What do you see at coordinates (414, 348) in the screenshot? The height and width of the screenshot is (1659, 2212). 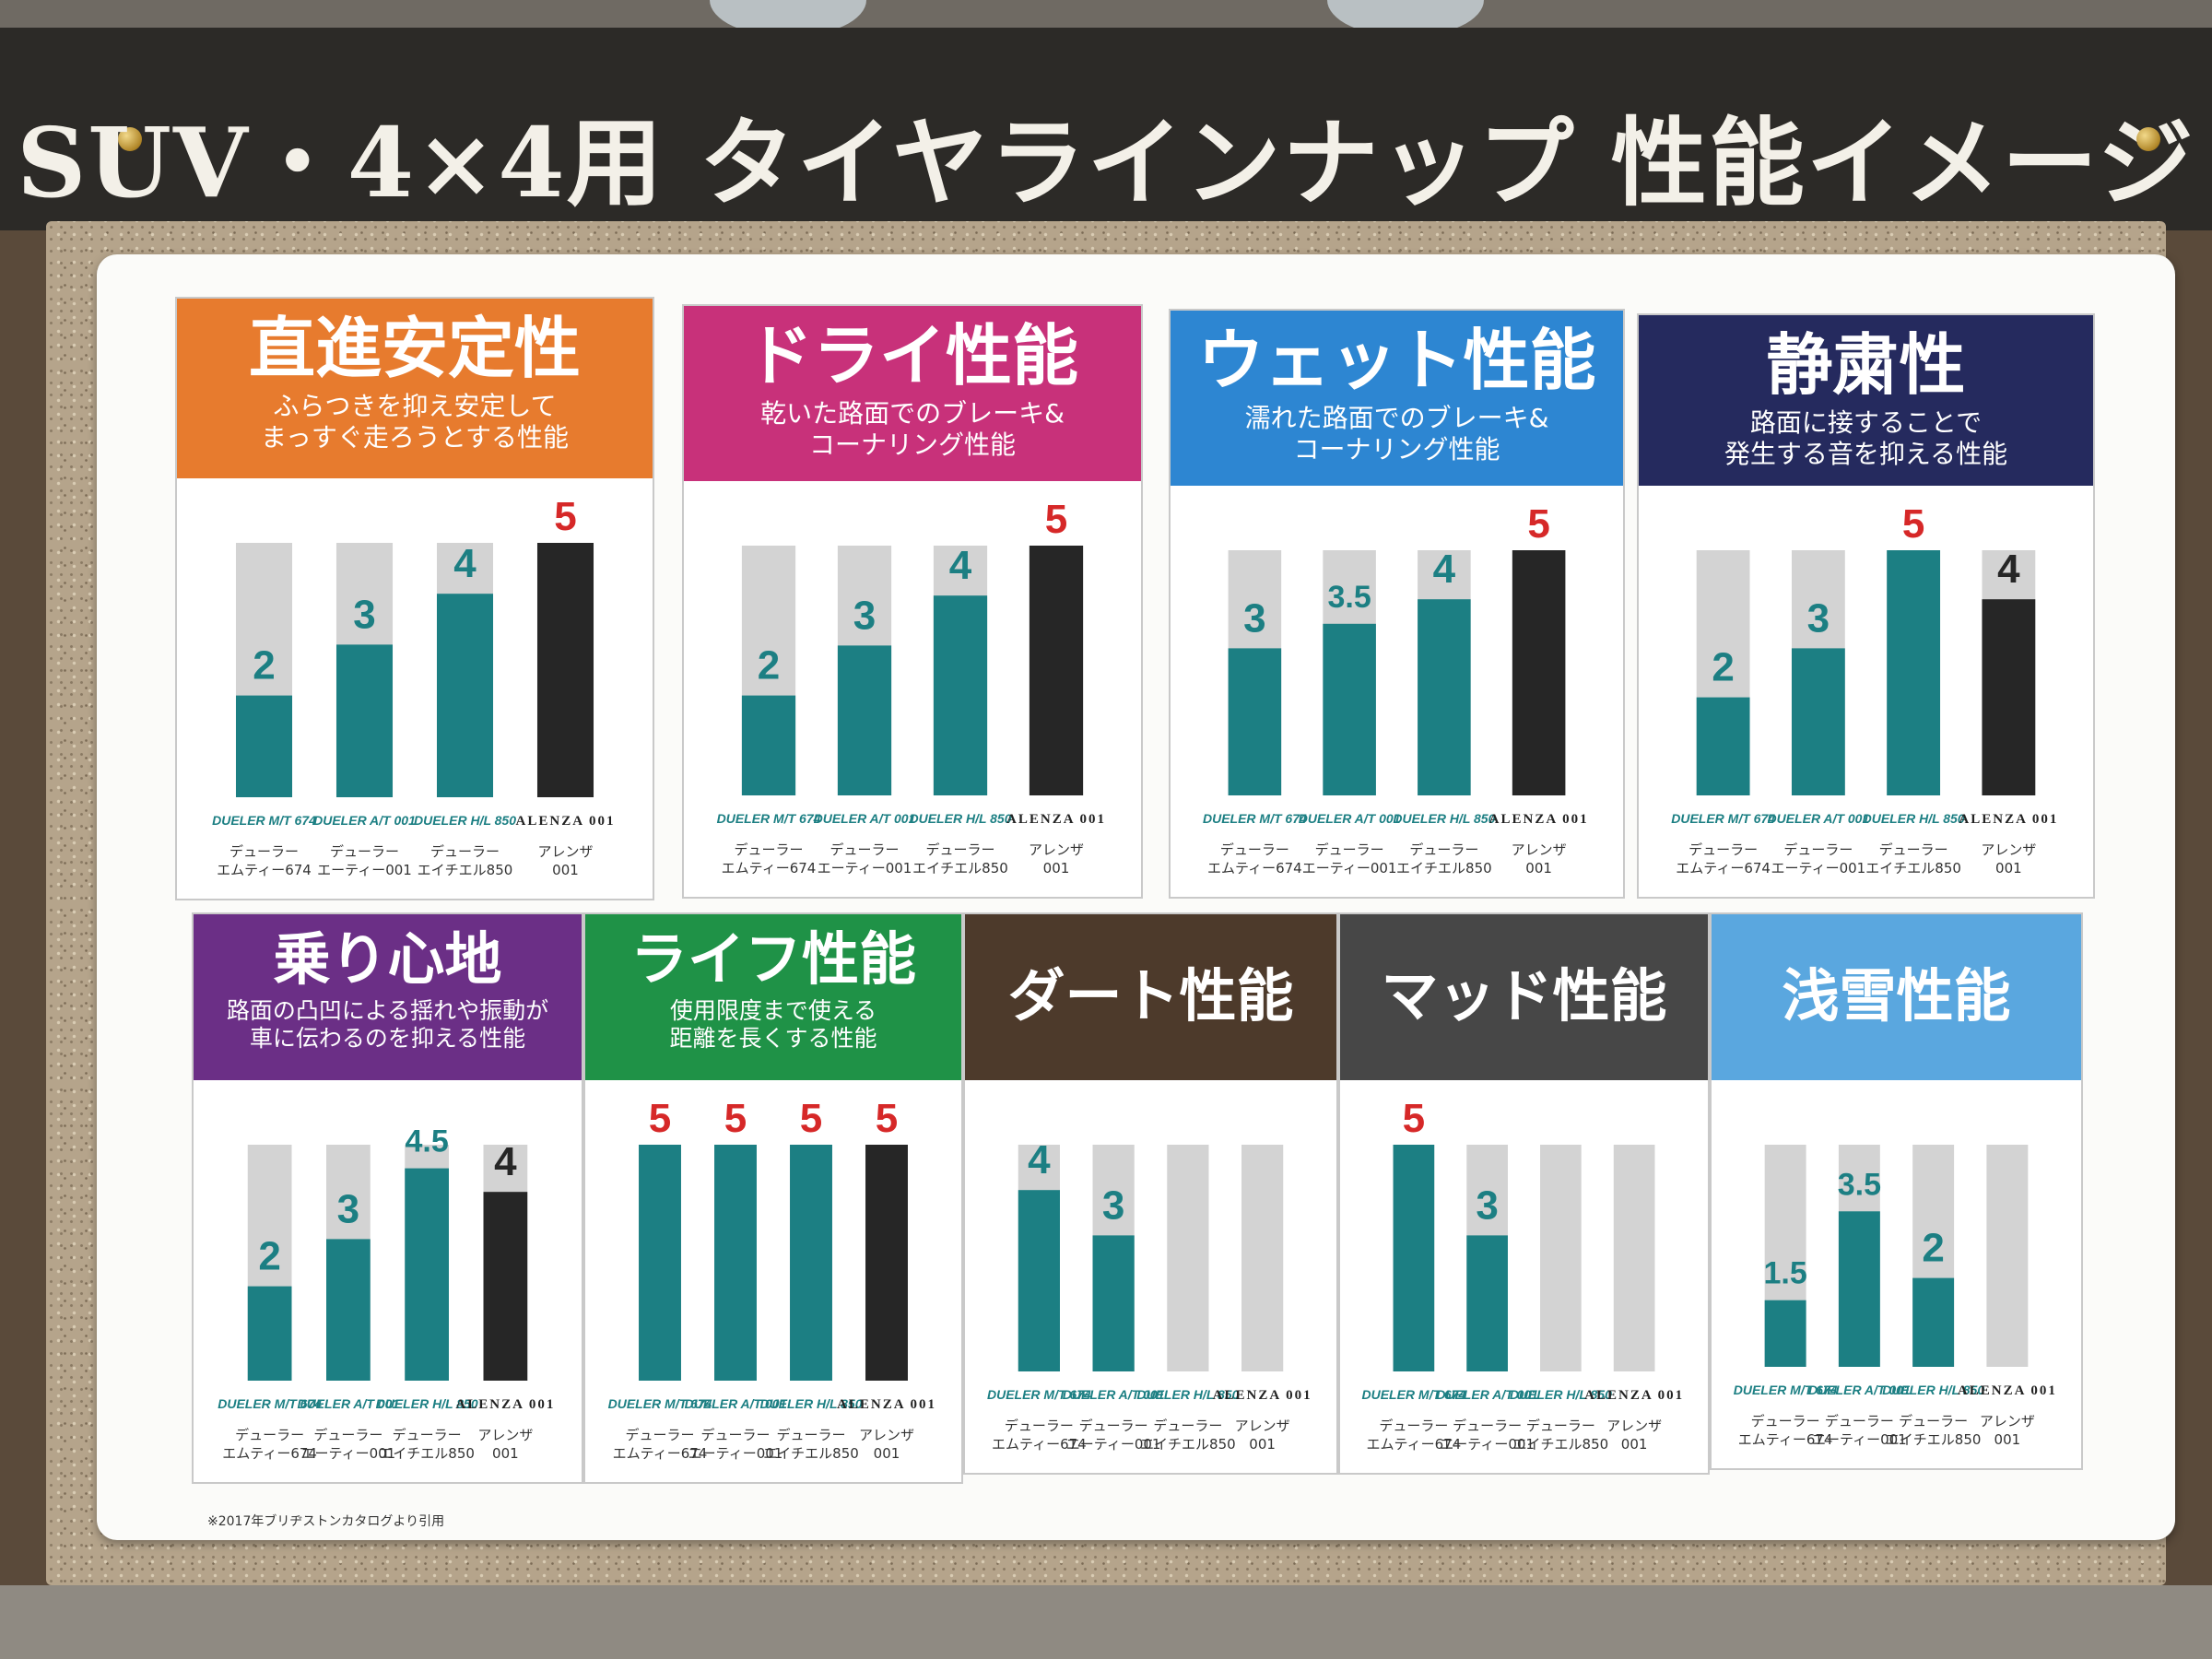 I see `chart-title: 直進安定性` at bounding box center [414, 348].